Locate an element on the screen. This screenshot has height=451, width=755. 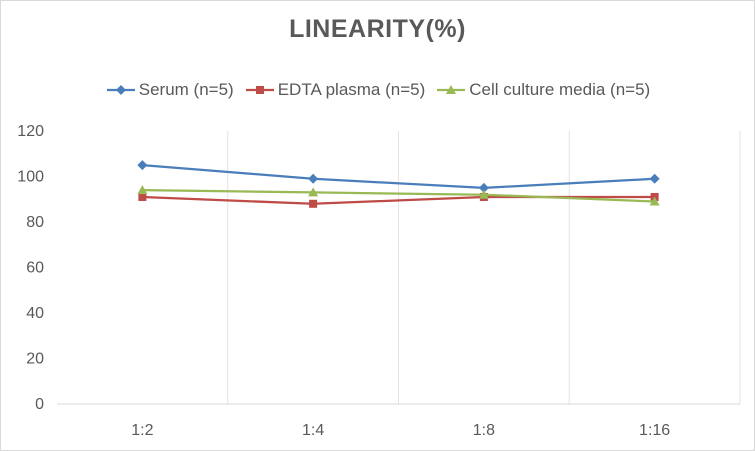
legend-item: Cell culture media (n=5) is located at coordinates (542, 90).